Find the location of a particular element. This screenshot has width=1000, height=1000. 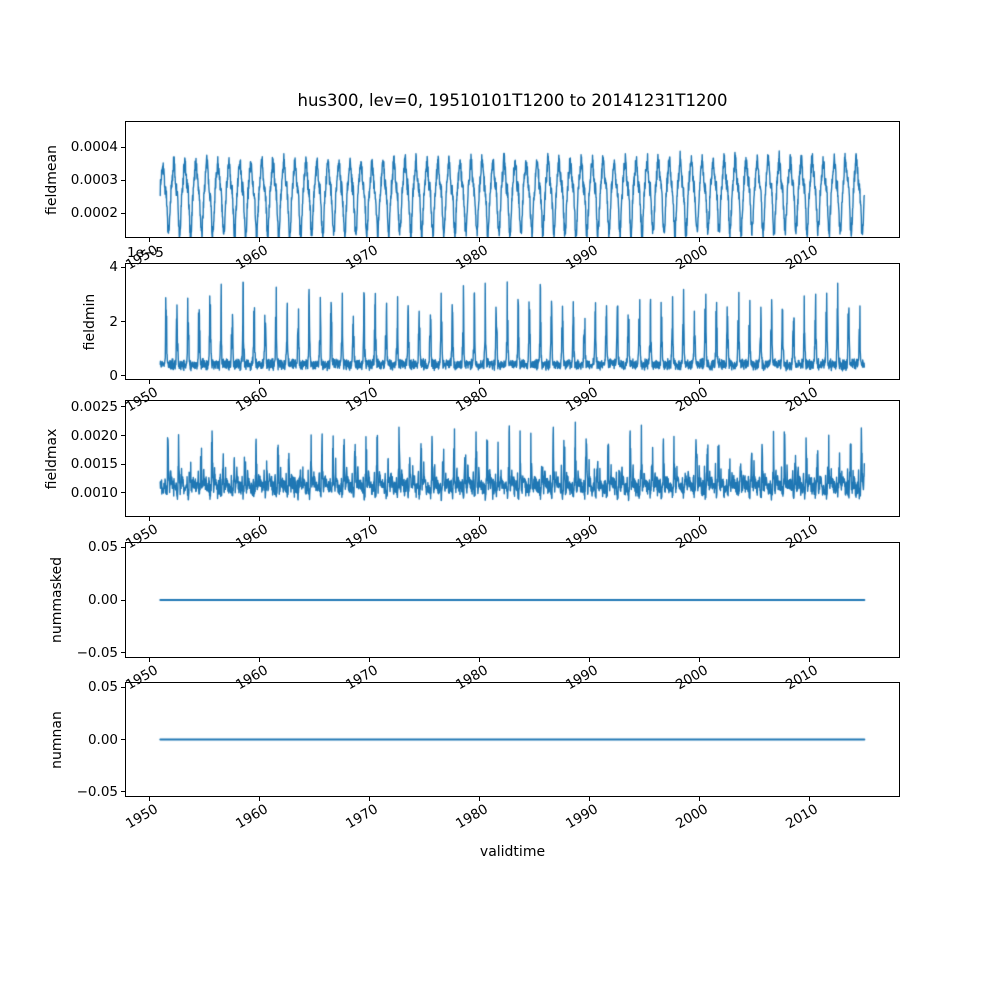

y-tick-label: 0.0002 is located at coordinates (94, 213).